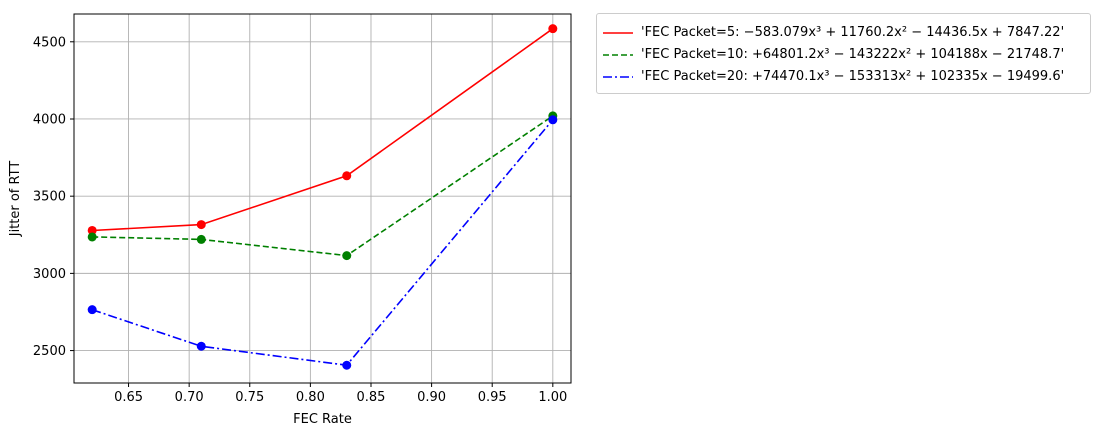  Describe the element at coordinates (323, 186) in the screenshot. I see `series-line` at that location.